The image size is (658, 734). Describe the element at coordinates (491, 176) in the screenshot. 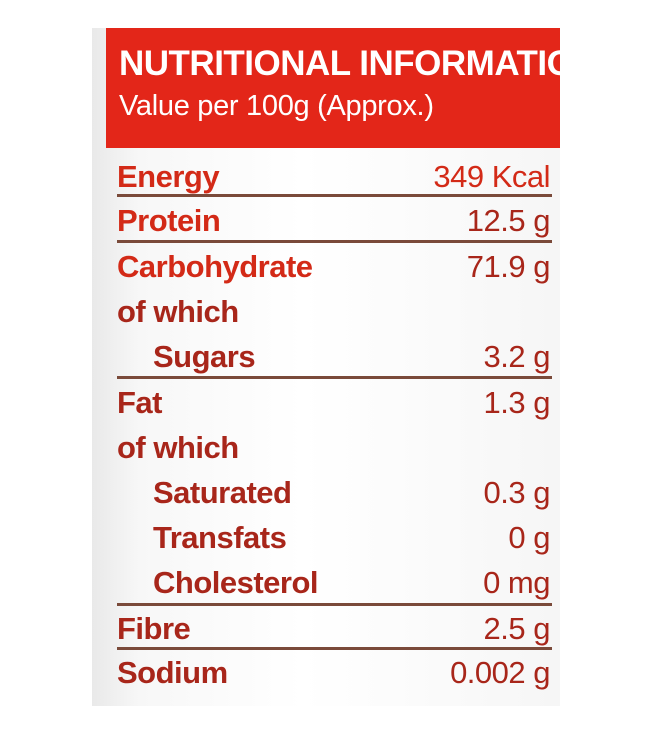

I see `row-value: 349 Kcal` at that location.